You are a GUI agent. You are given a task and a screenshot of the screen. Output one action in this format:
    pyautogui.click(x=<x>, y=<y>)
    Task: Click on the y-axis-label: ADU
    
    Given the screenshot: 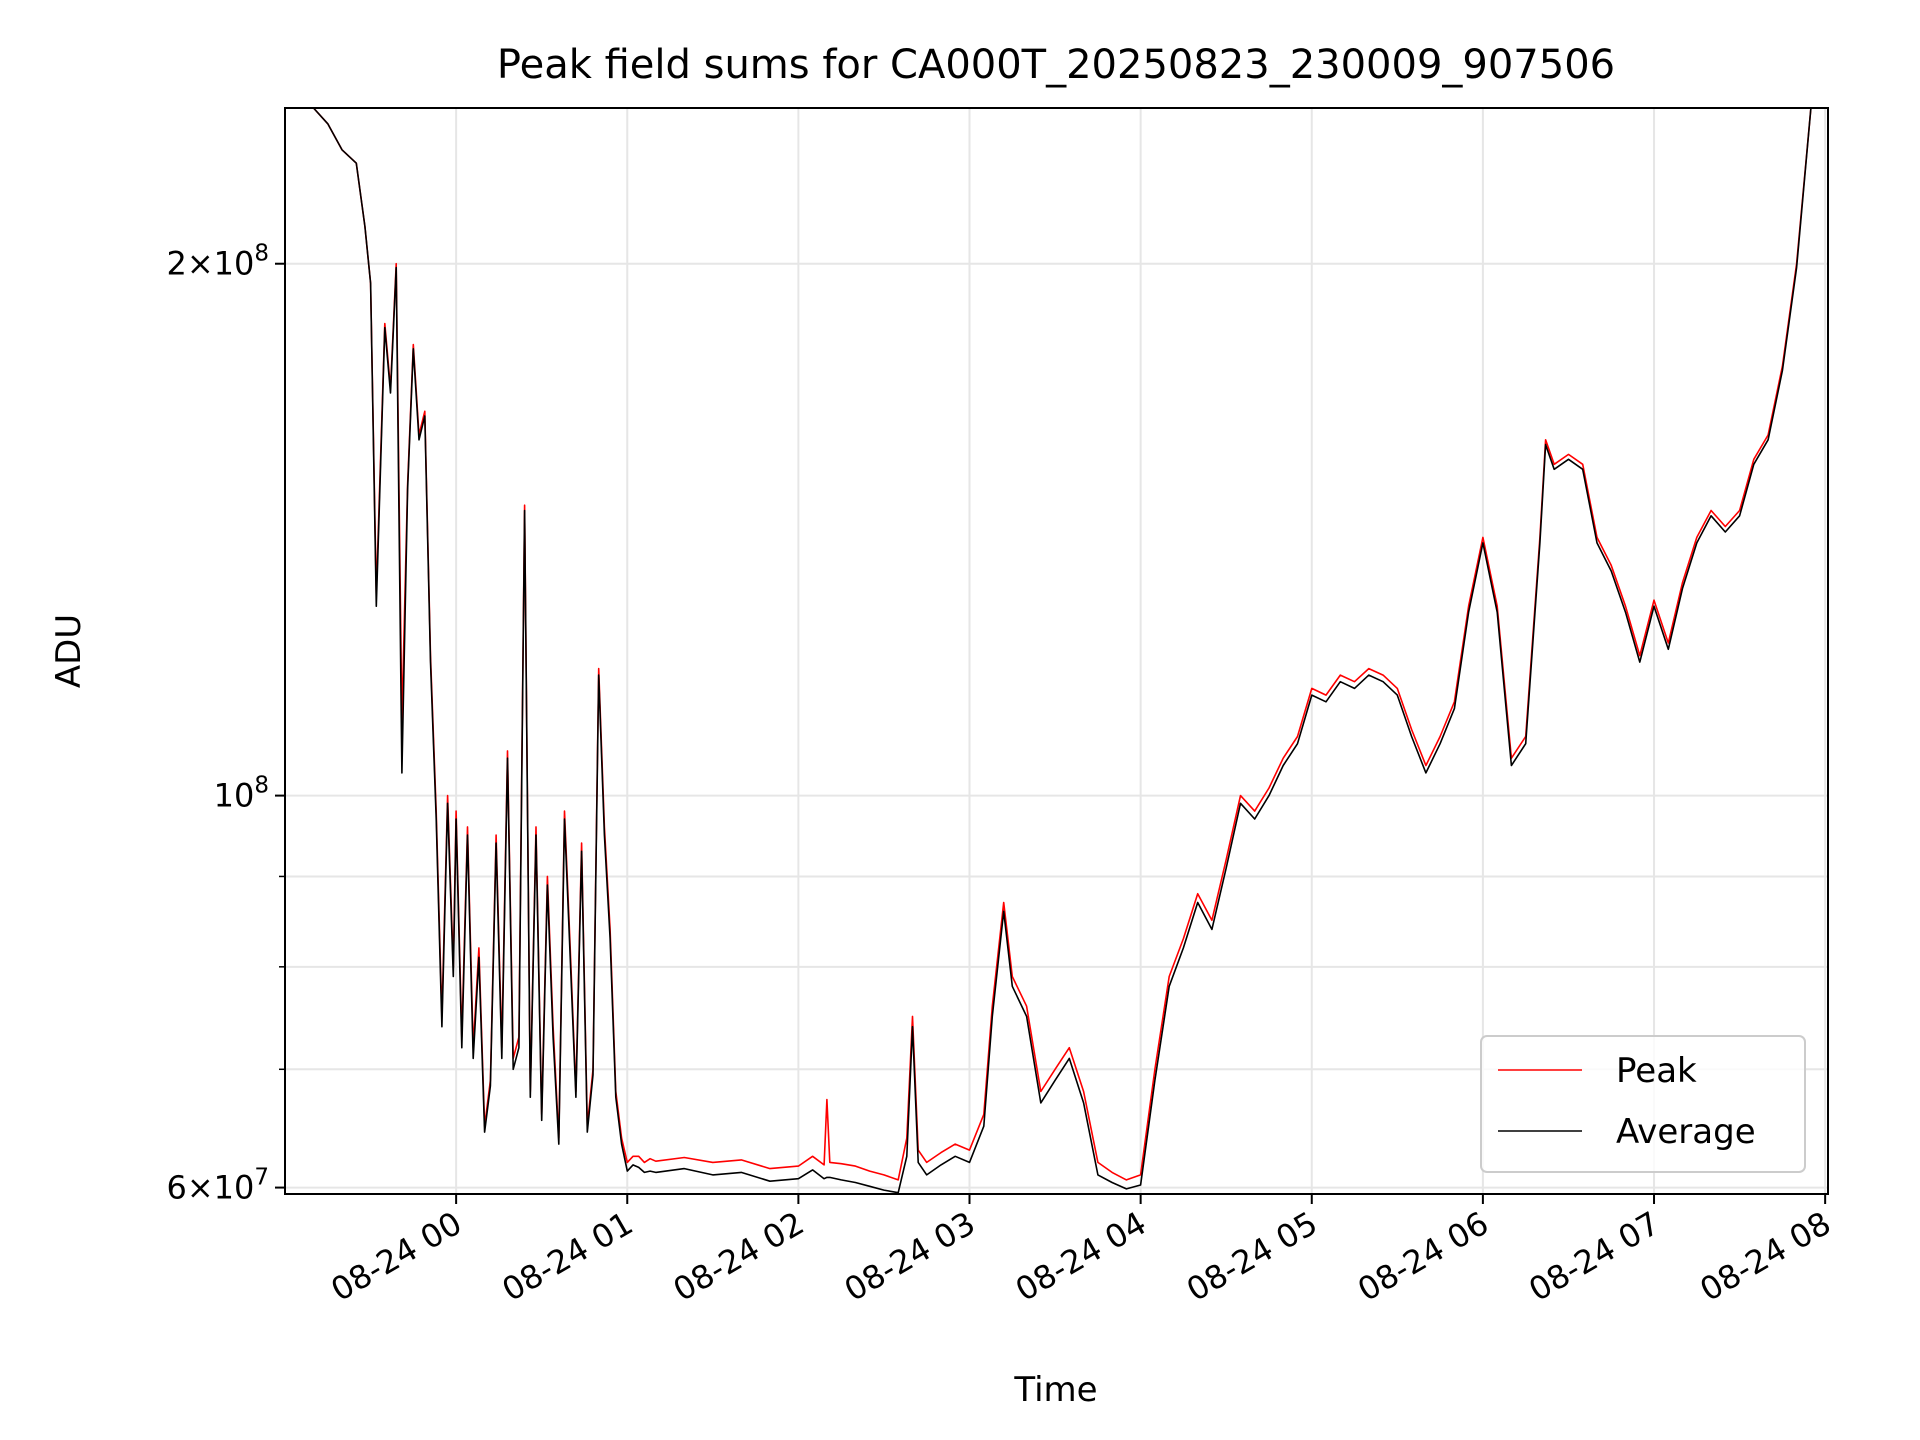 What is the action you would take?
    pyautogui.click(x=69, y=651)
    